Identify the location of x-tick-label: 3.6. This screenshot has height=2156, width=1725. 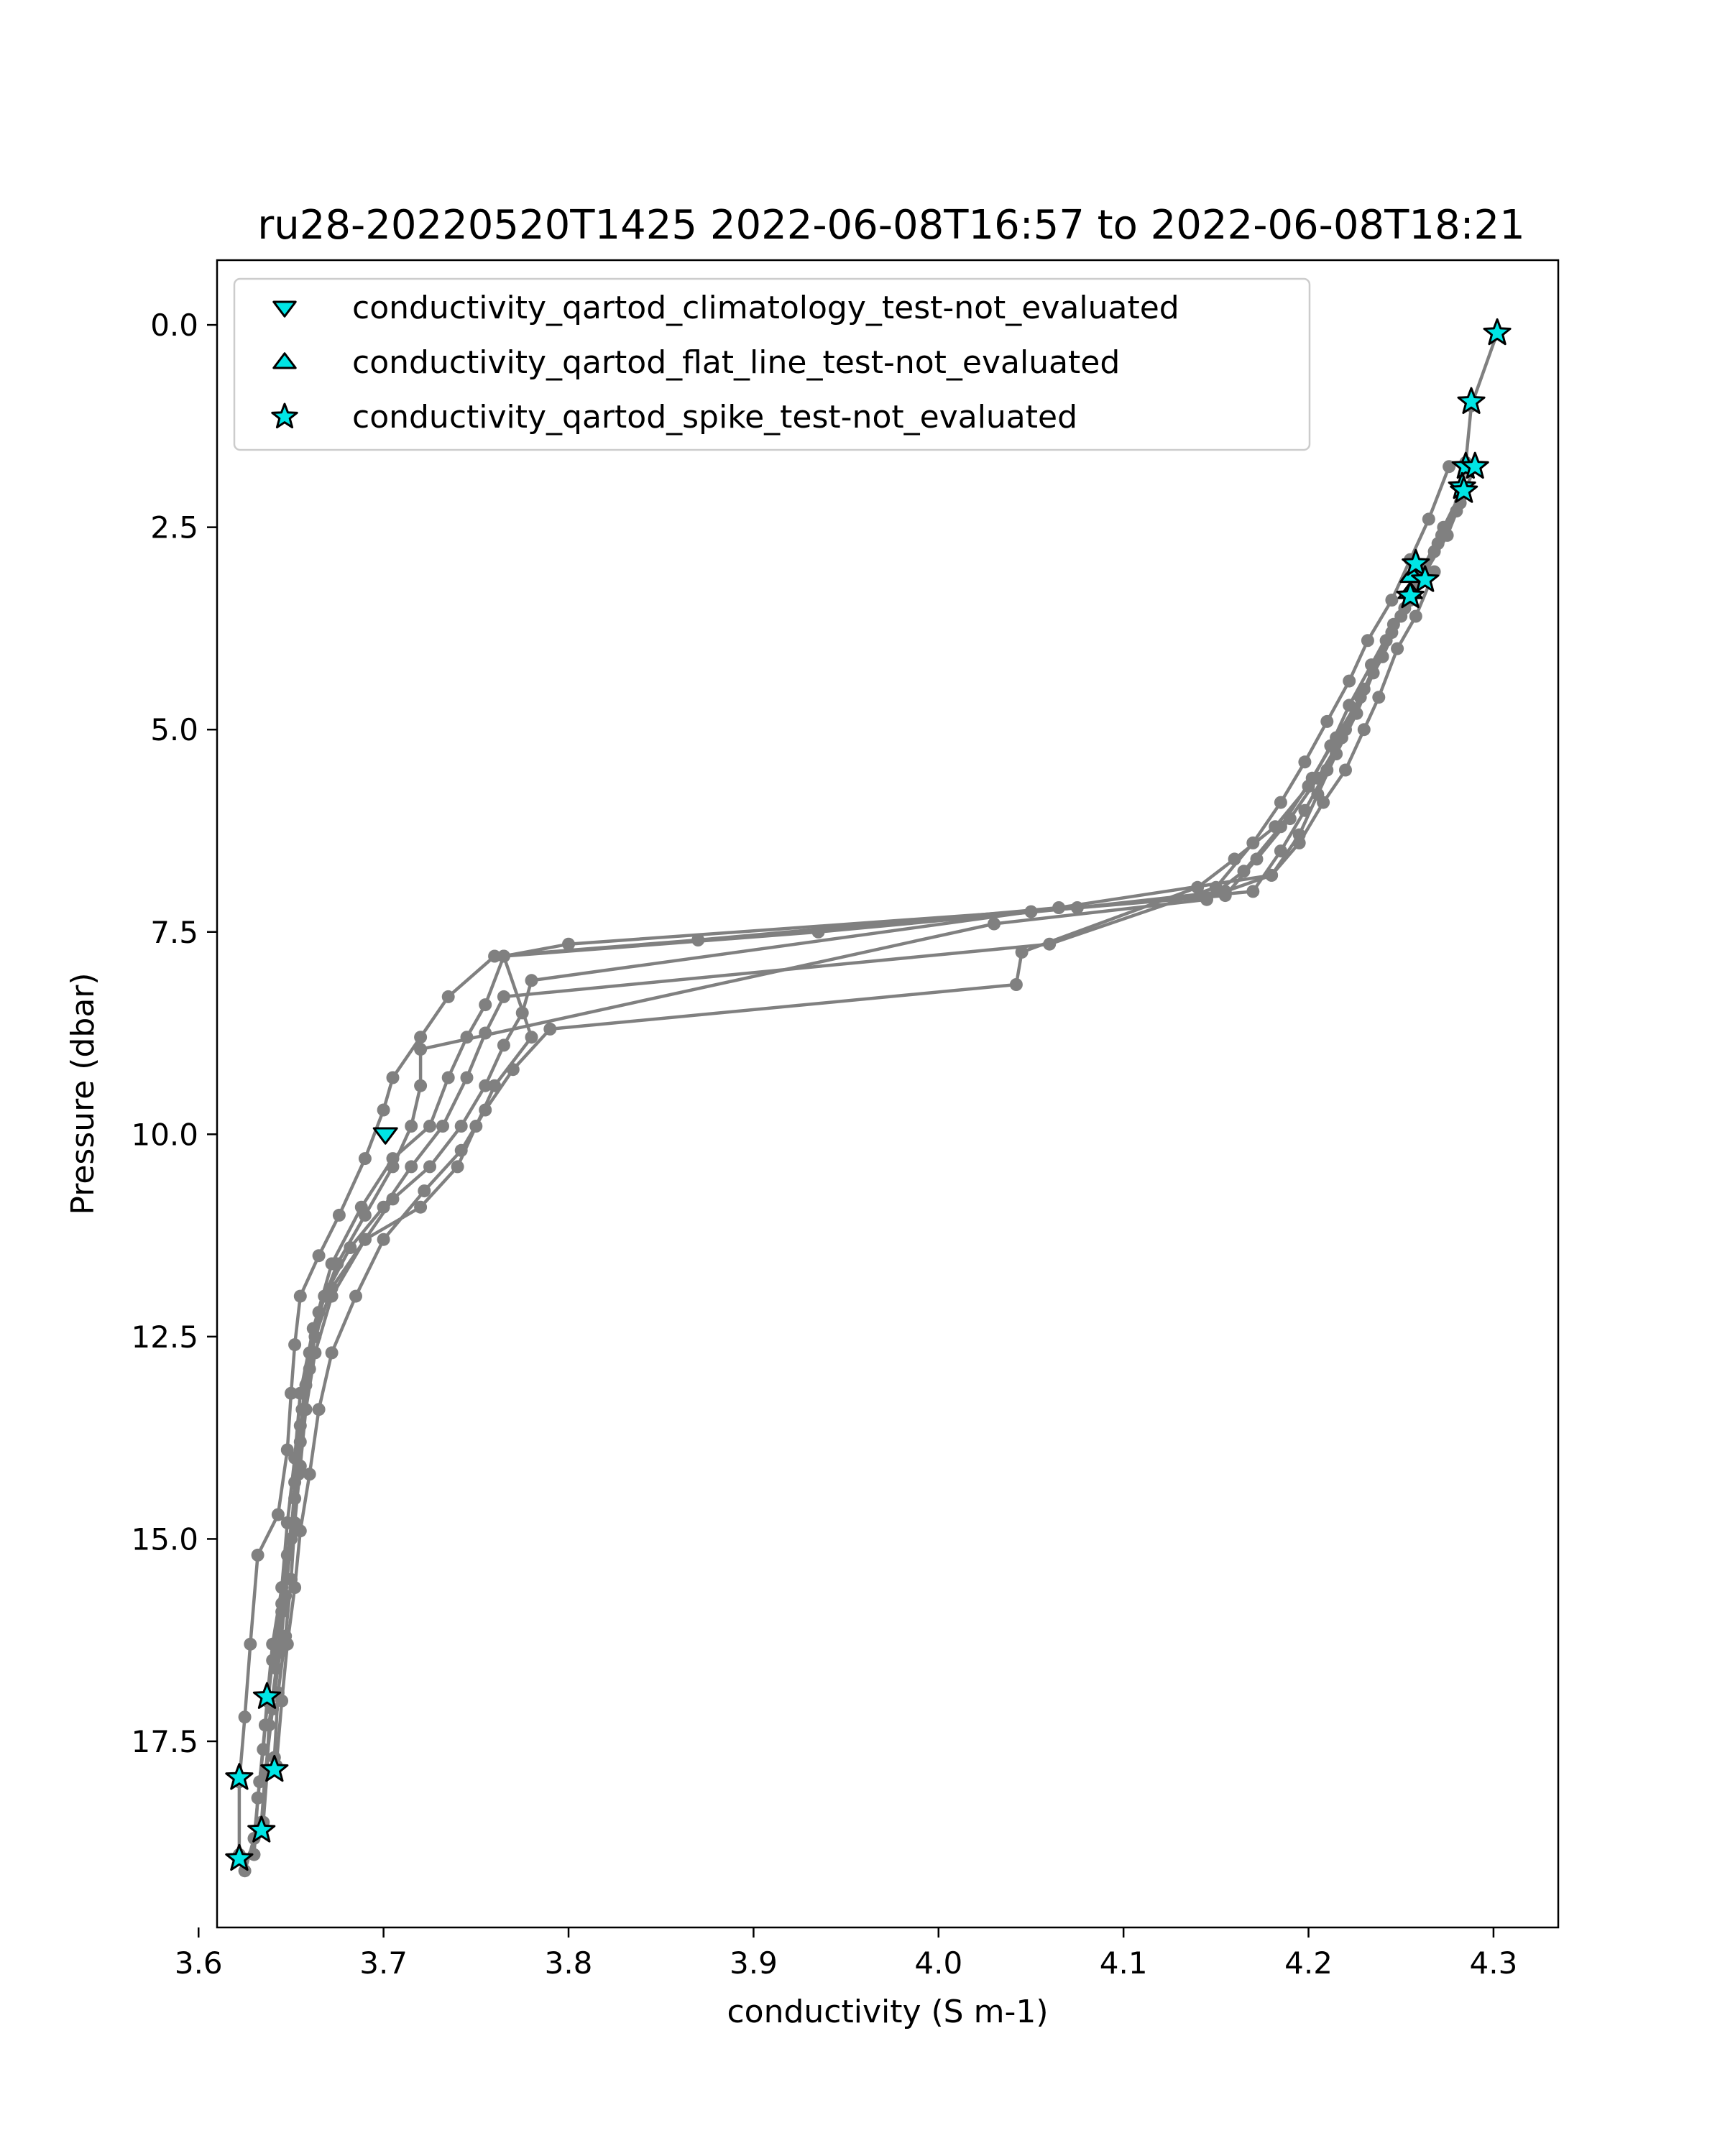
(199, 1963).